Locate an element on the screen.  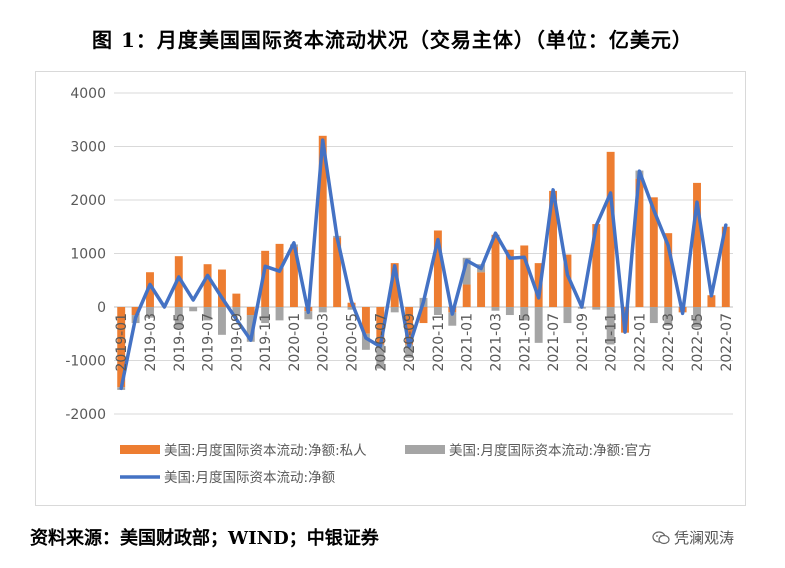
chart-title: 图 1：月度美国国际资本流动状况（交易主体）（单位：亿美元） is located at coordinates (392, 40).